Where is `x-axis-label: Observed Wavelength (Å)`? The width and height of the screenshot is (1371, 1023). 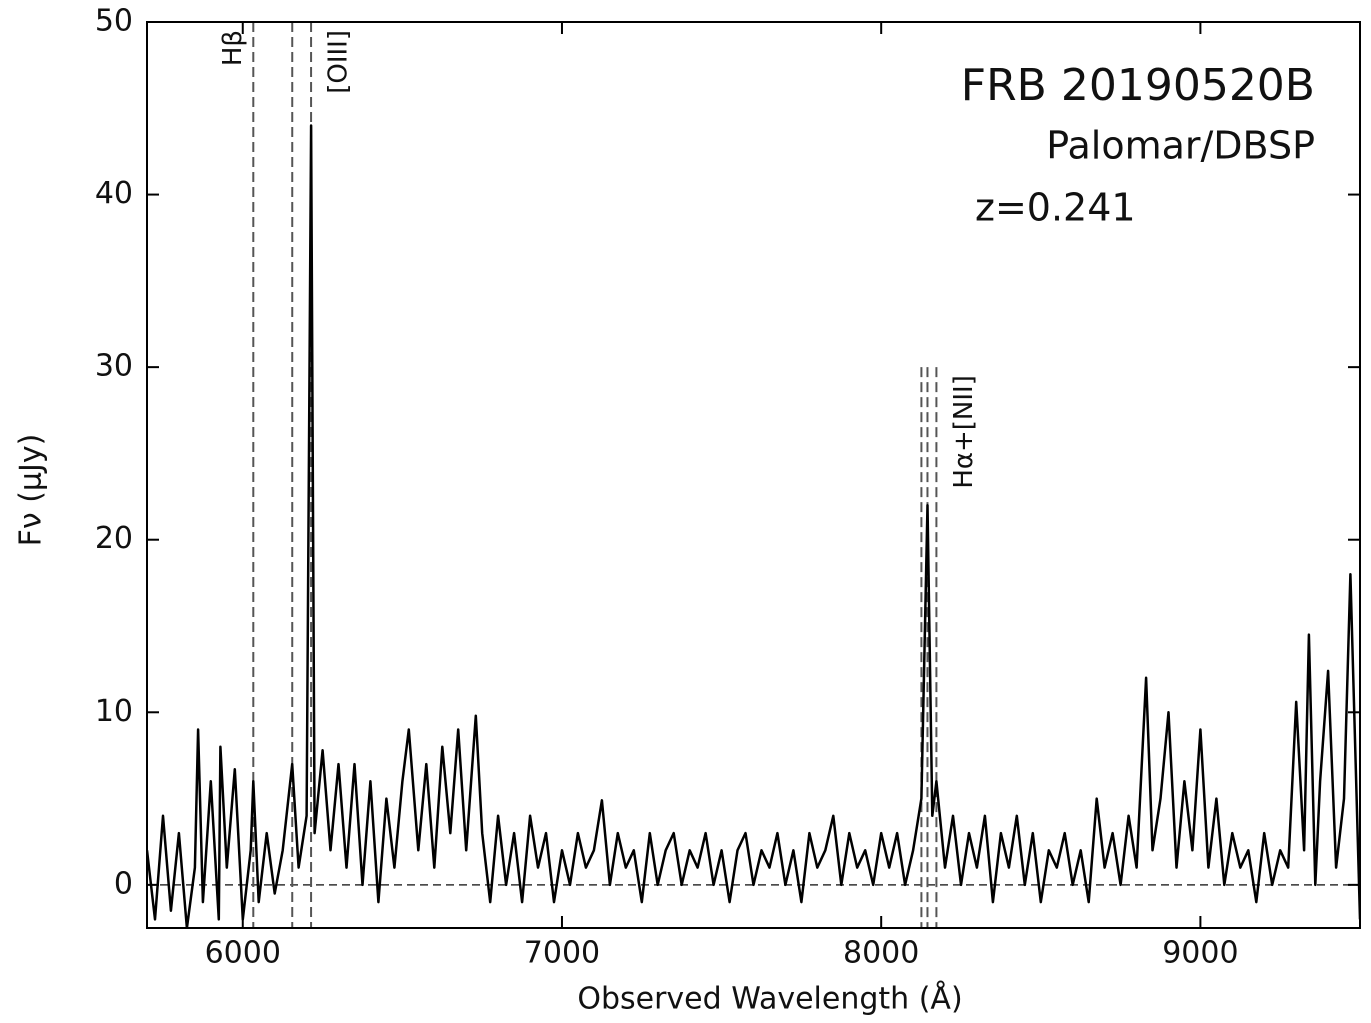
x-axis-label: Observed Wavelength (Å) is located at coordinates (769, 999).